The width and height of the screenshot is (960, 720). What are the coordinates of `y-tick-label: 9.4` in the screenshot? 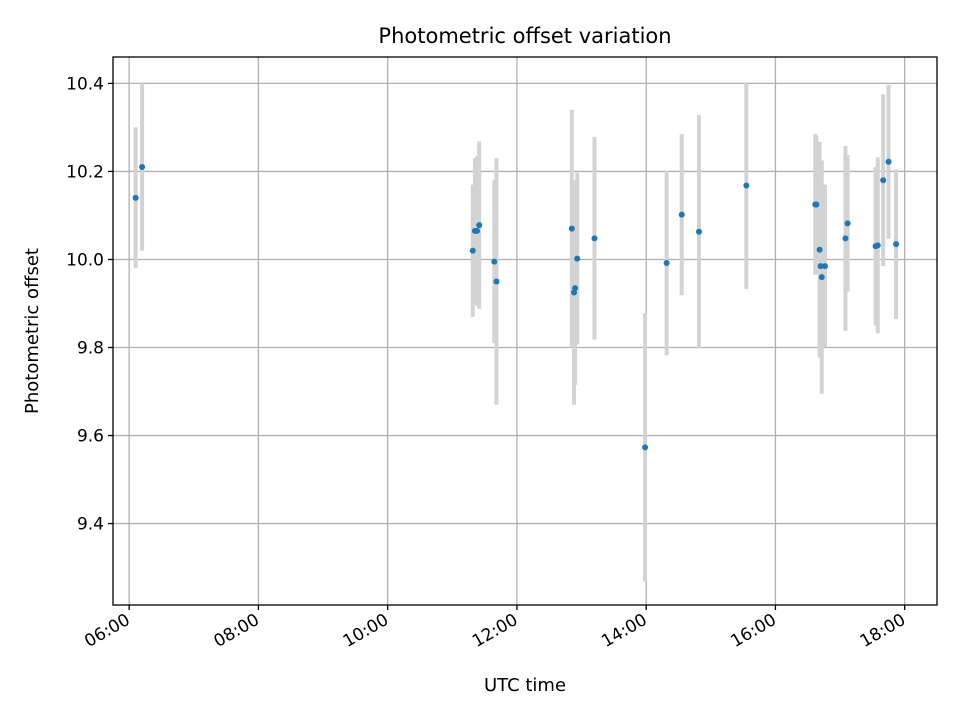 It's located at (90, 525).